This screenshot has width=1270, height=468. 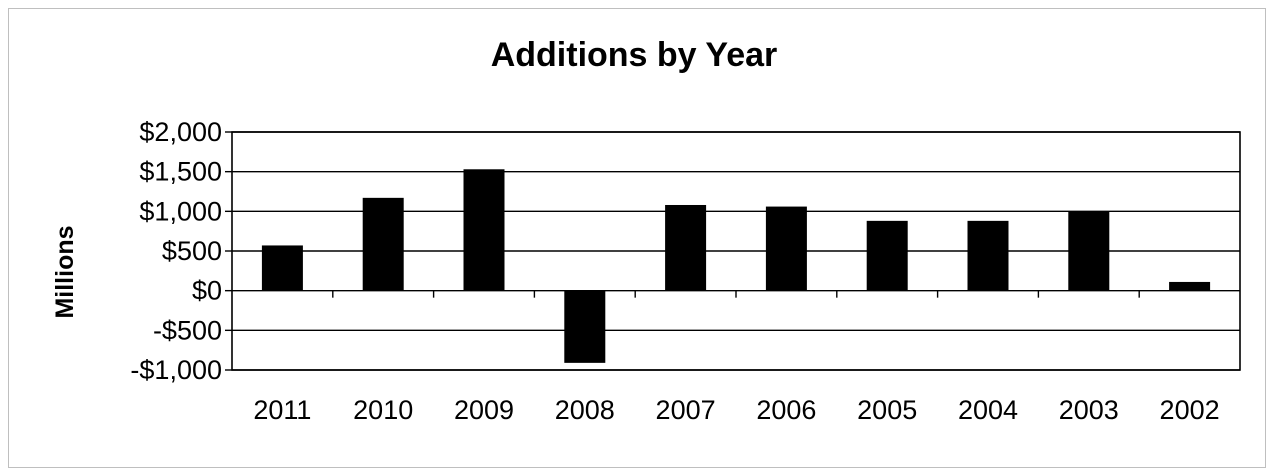 I want to click on x-tick-label: 2008, so click(x=585, y=410).